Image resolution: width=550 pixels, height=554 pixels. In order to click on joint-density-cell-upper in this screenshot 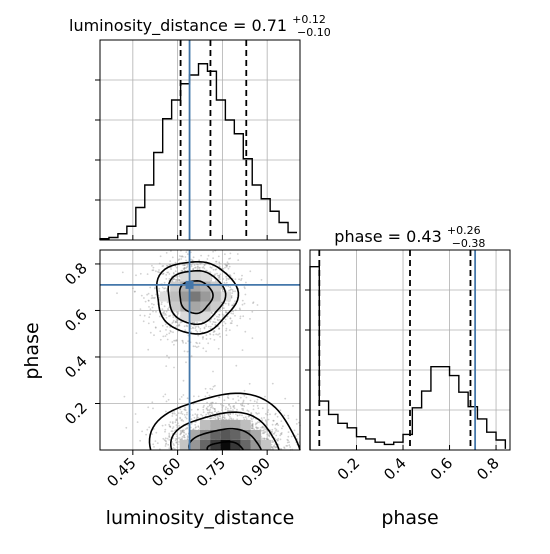, I will do `click(195, 306)`.